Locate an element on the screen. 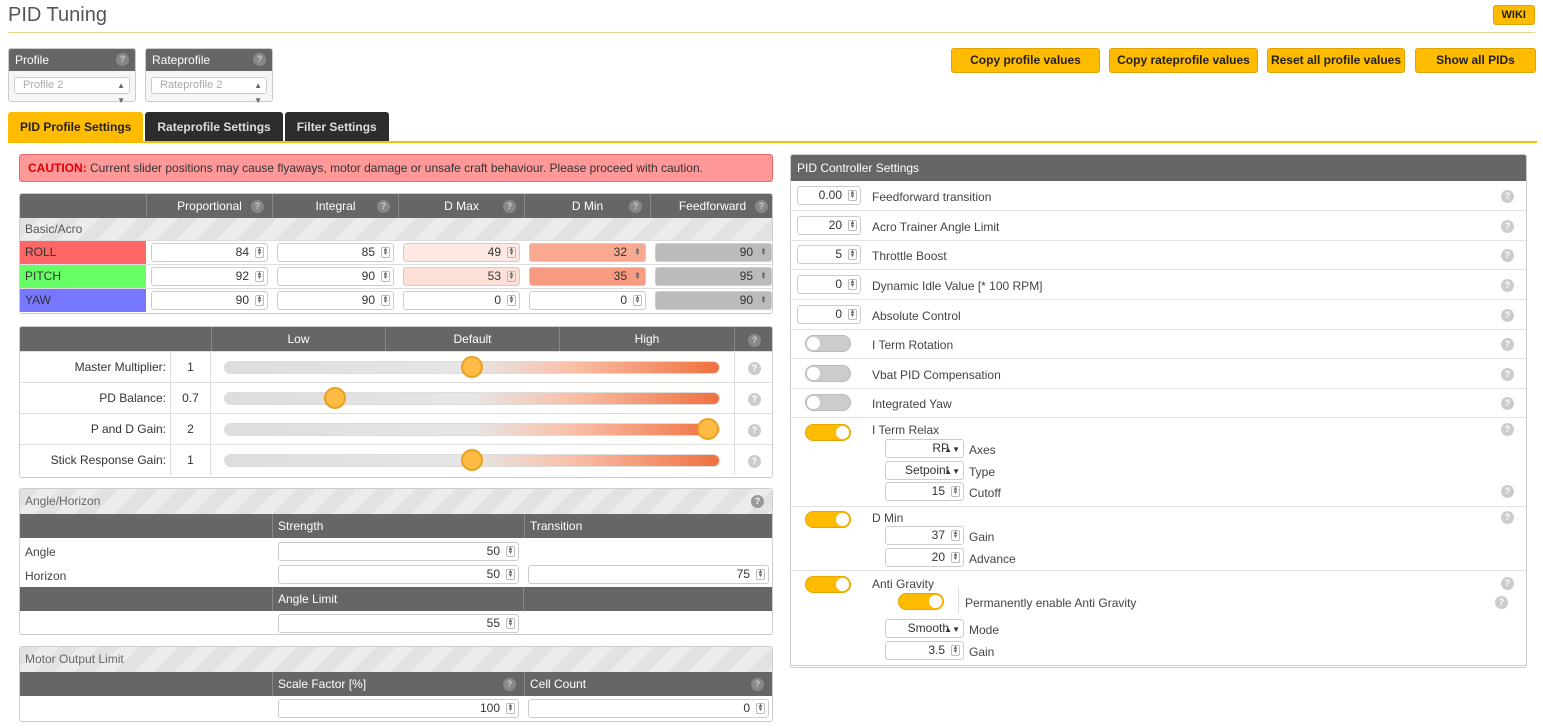  copy-rateprofile-button: Copy rateprofile values is located at coordinates (1183, 60).